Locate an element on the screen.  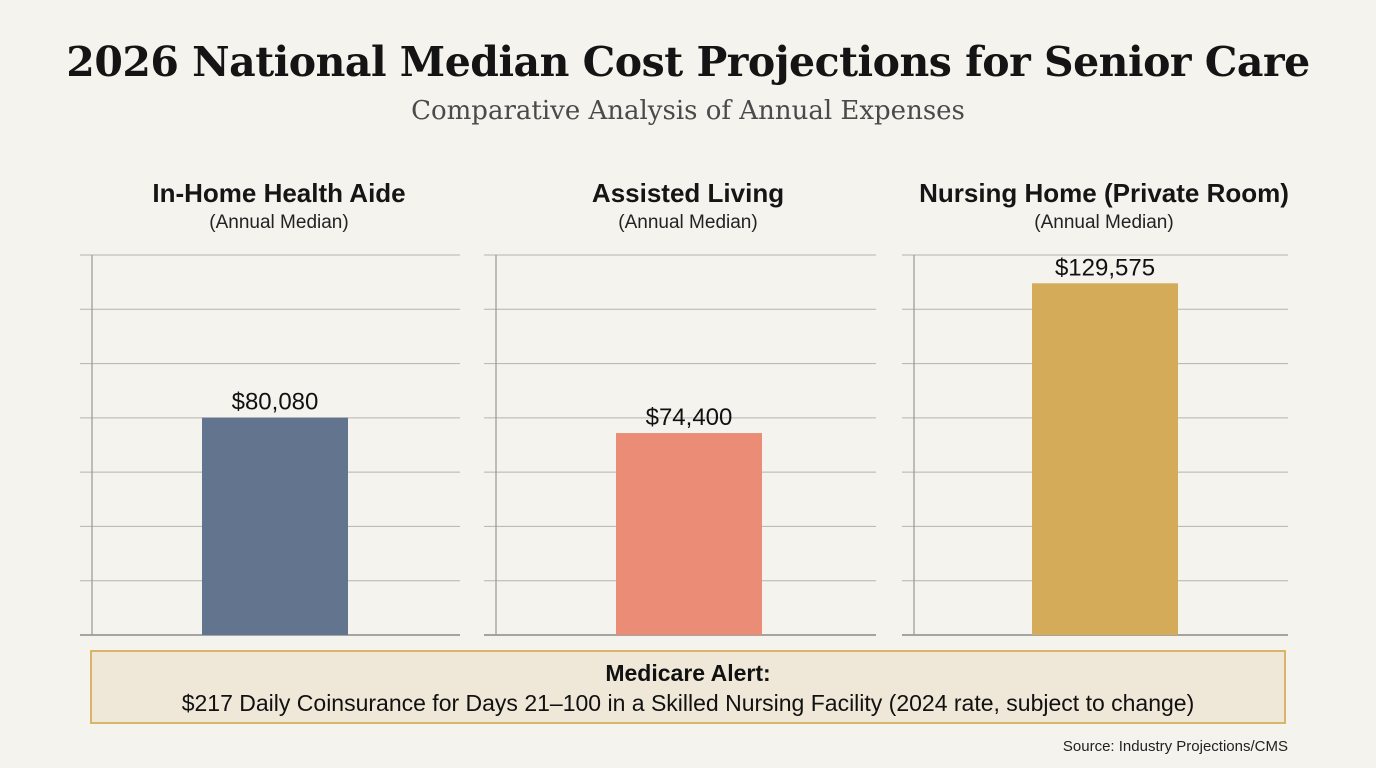
panel-title-nursing-home: Nursing Home (Private Room) is located at coordinates (1104, 193).